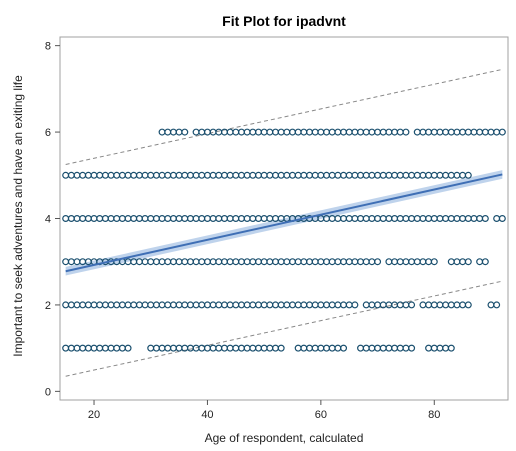 The image size is (516, 451). What do you see at coordinates (48, 306) in the screenshot?
I see `y-tick-label: 2` at bounding box center [48, 306].